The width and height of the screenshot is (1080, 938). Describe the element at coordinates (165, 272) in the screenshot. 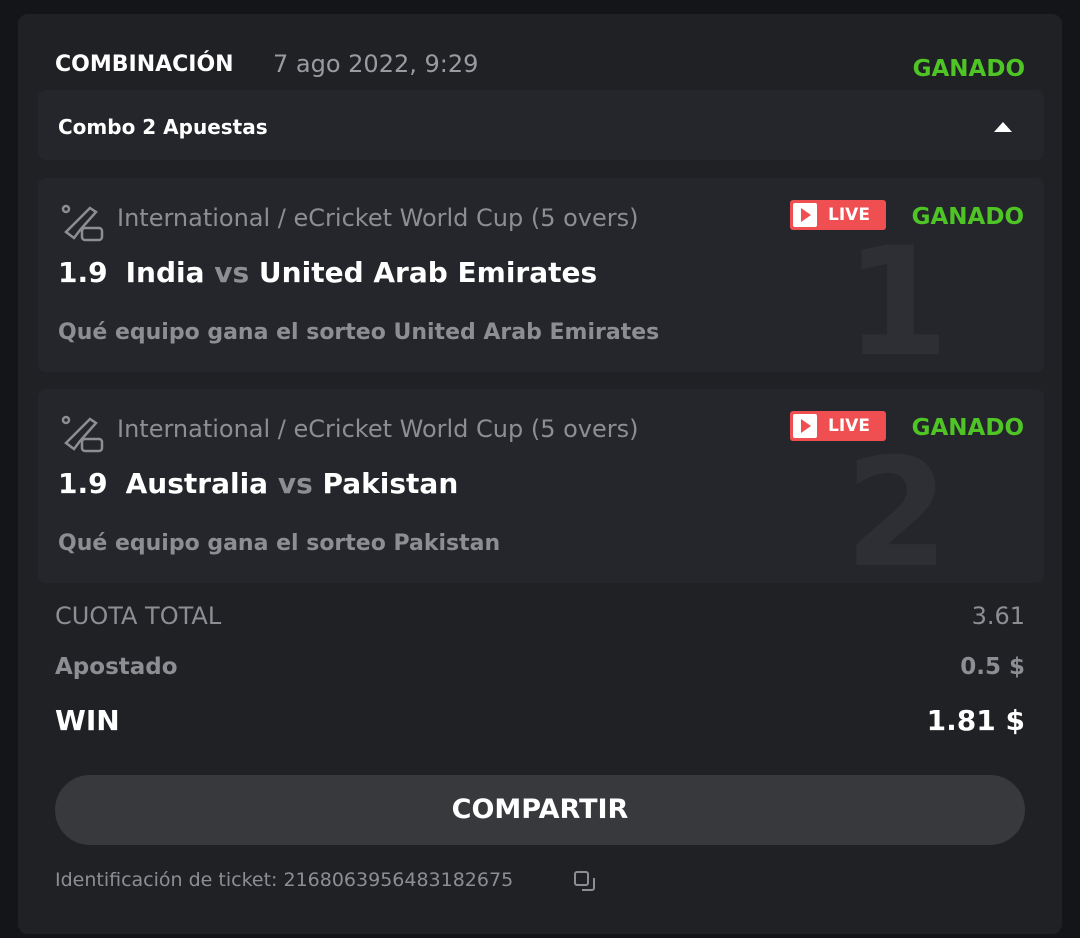

I see `home-team: India` at that location.